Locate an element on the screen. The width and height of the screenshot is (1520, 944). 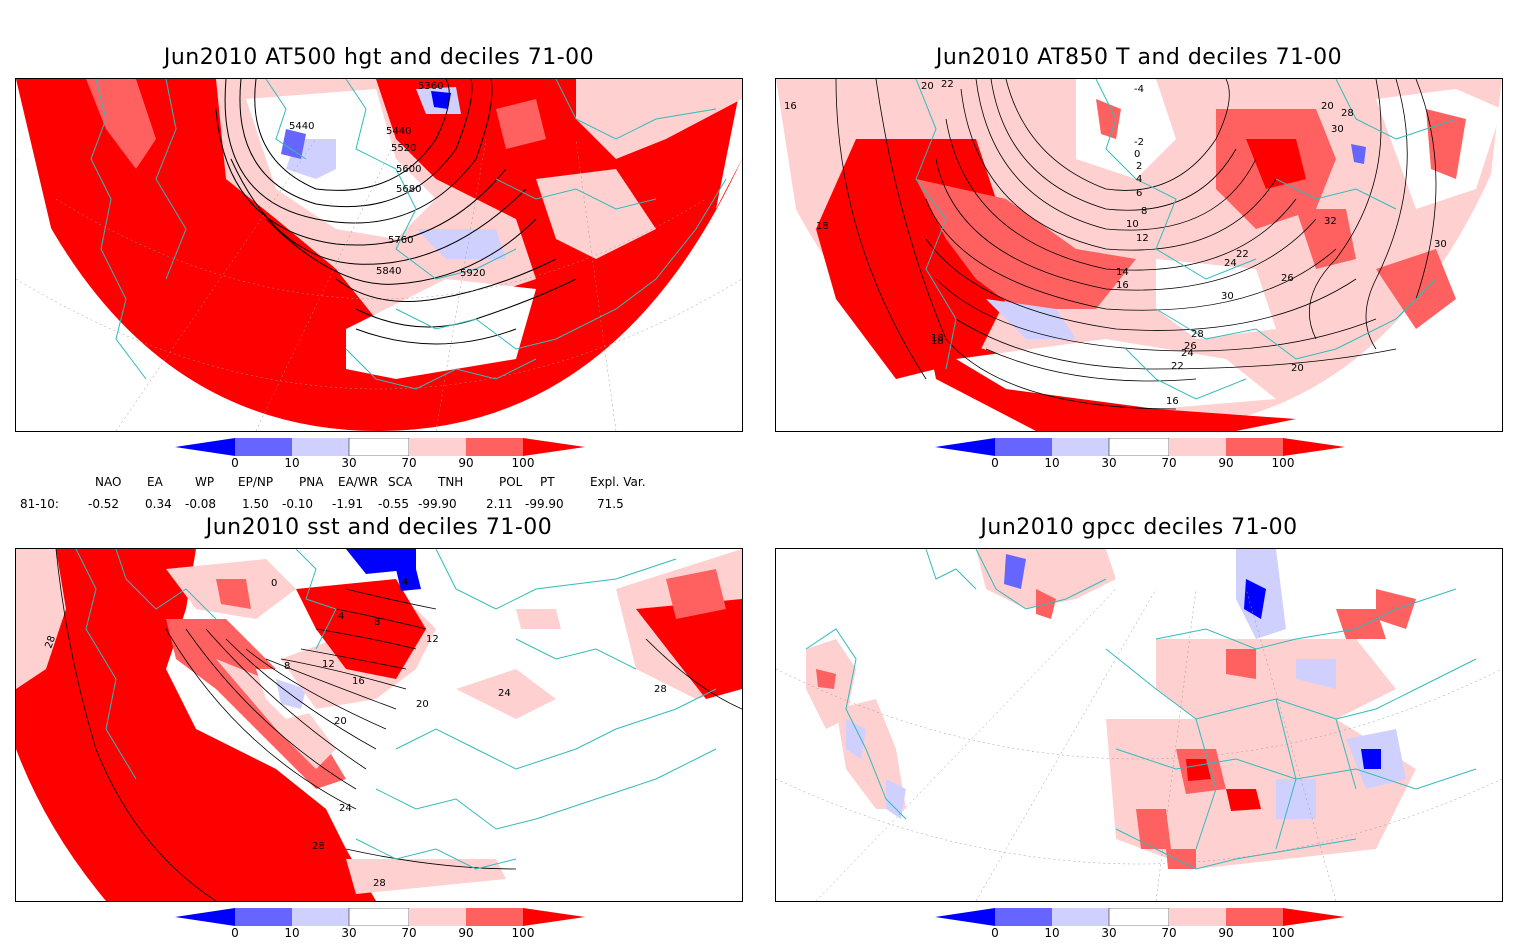
index-value: 0.34 is located at coordinates (158, 504).